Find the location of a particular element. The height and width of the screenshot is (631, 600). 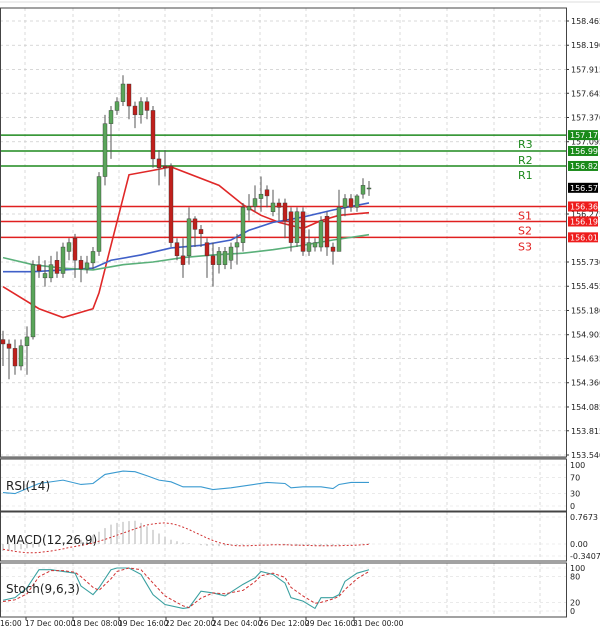

level-price-tag-text: 156.360 is located at coordinates (585, 206).